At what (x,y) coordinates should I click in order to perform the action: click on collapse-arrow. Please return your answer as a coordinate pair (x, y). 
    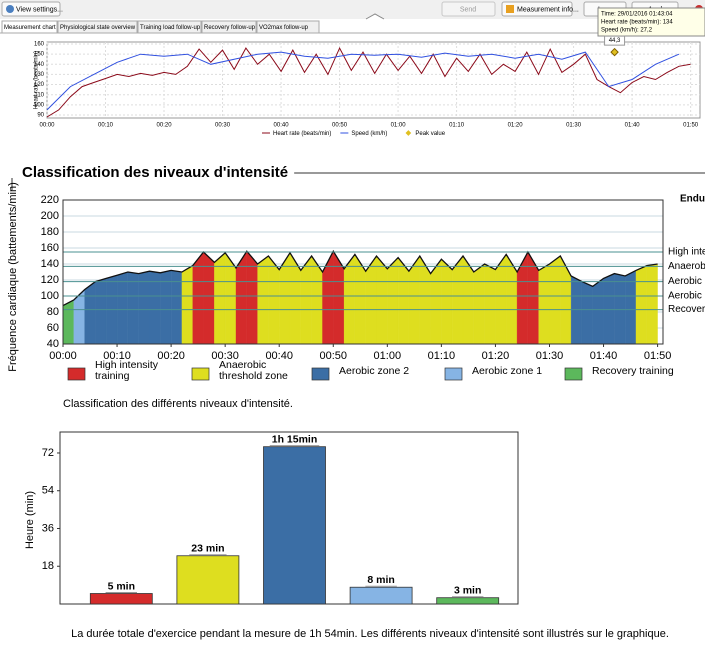
    Looking at the image, I should click on (375, 16).